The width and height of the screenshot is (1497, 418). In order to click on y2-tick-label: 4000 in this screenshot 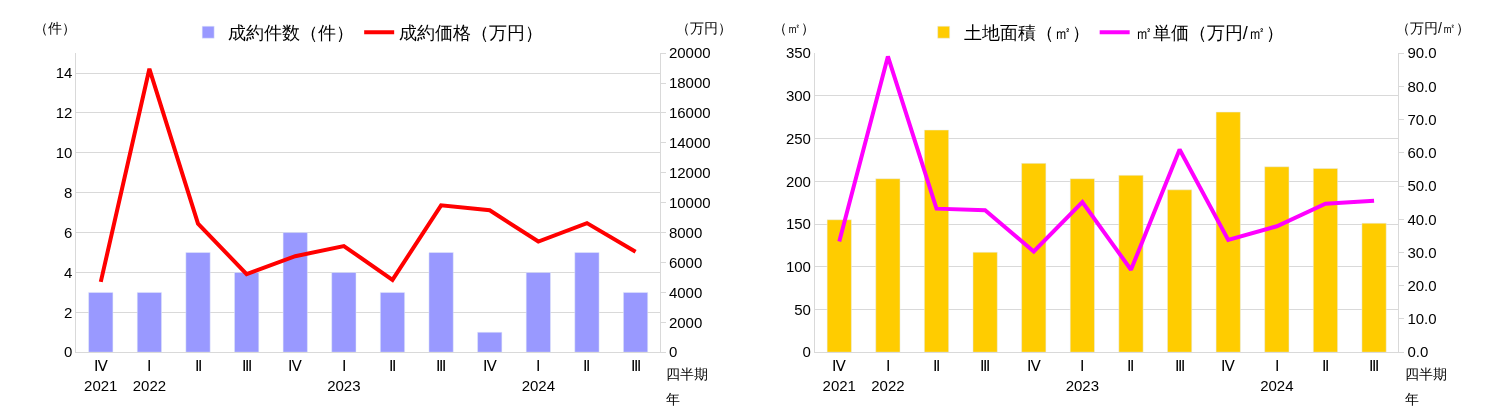, I will do `click(685, 292)`.